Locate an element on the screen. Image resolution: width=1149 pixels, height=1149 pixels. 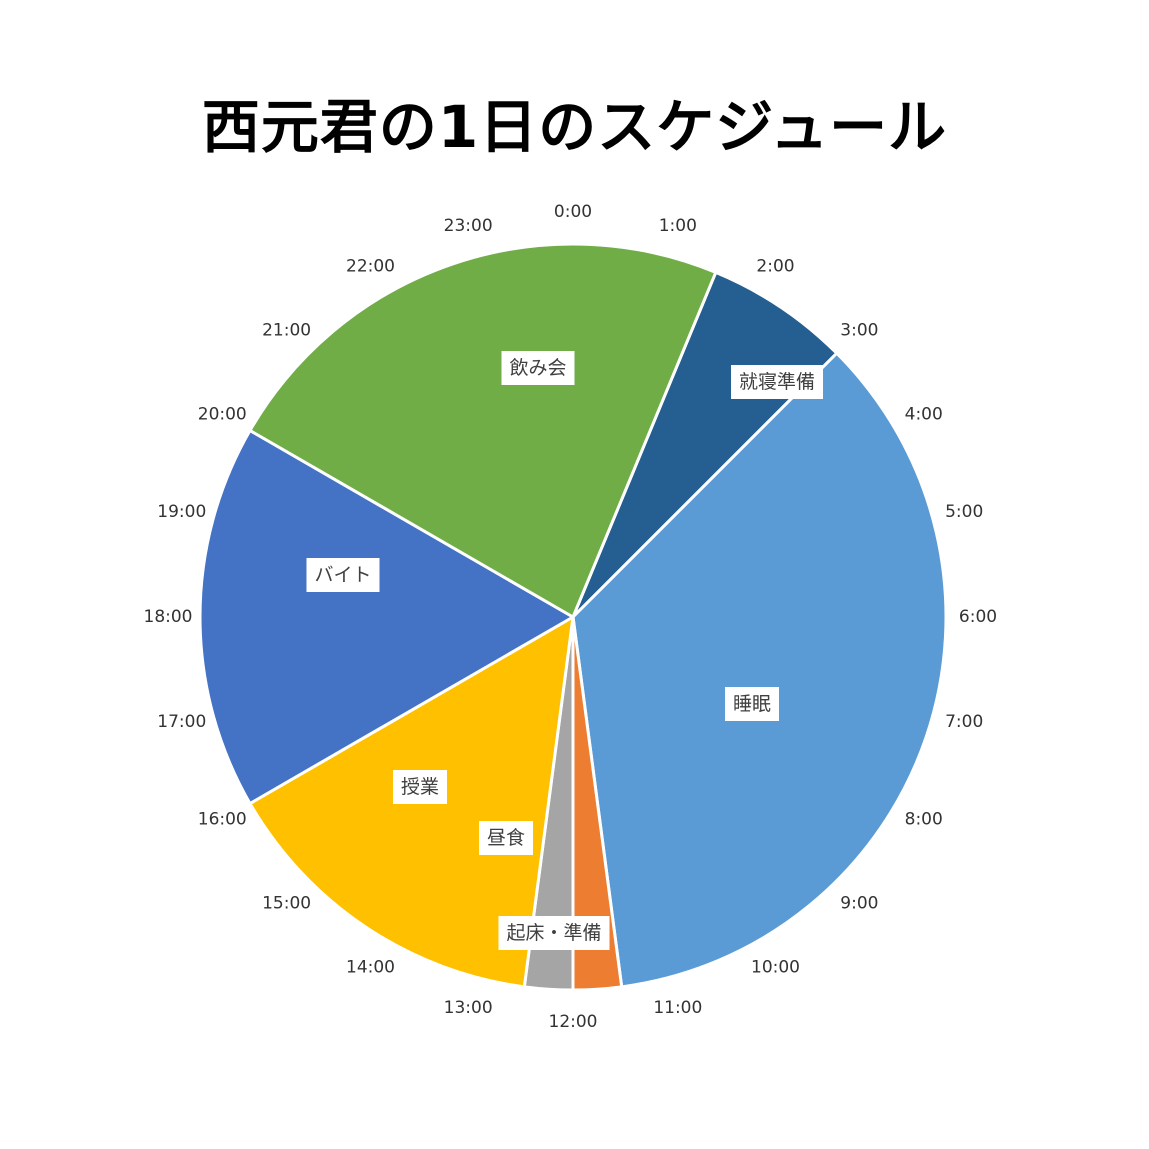
slice-label-text: 昼食 is located at coordinates (506, 838).